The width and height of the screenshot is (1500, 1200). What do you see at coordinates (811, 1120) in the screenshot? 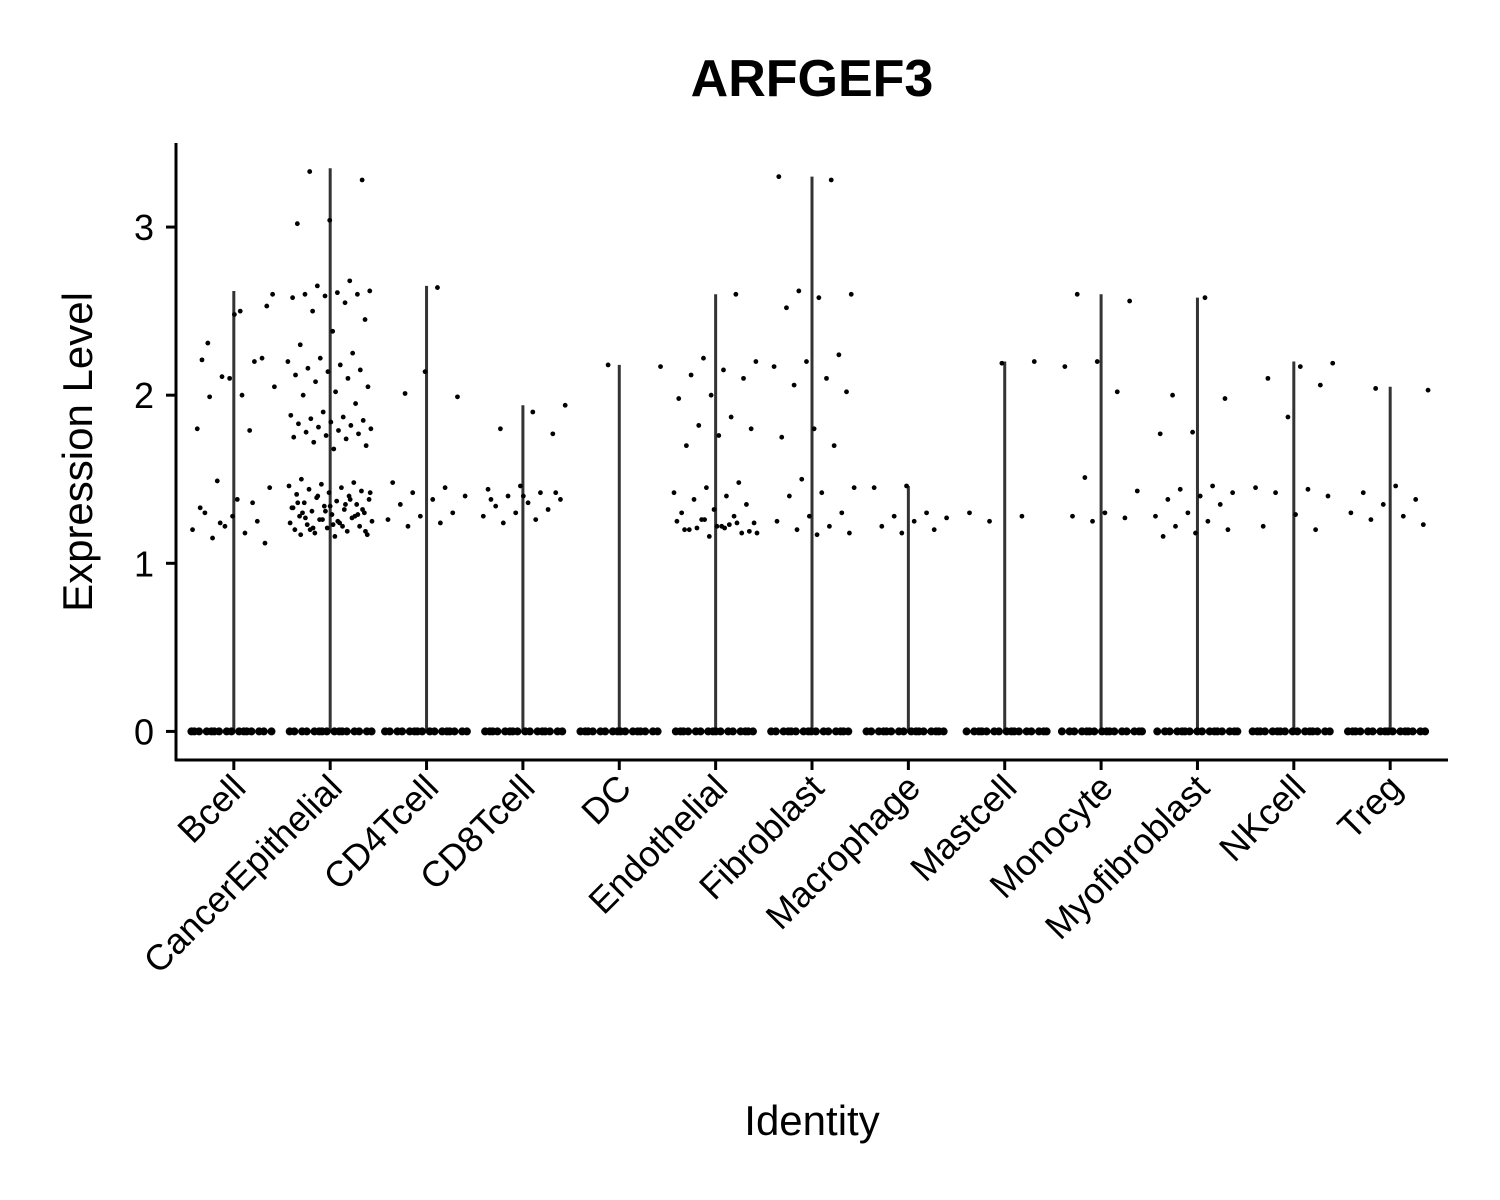
I see `x-axis-title: Identity` at bounding box center [811, 1120].